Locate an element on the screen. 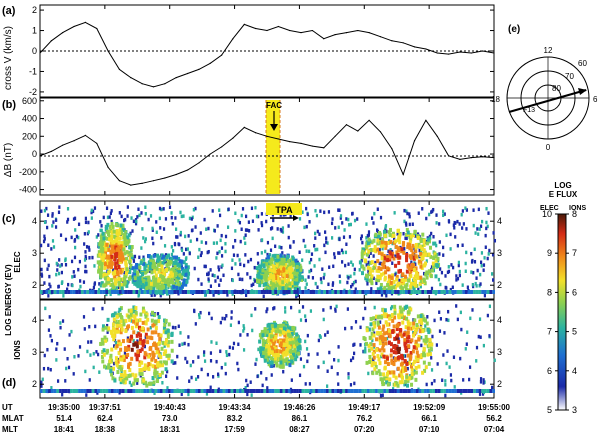 This screenshot has width=600, height=434. panel-d-tick-label: 4 is located at coordinates (34, 320).